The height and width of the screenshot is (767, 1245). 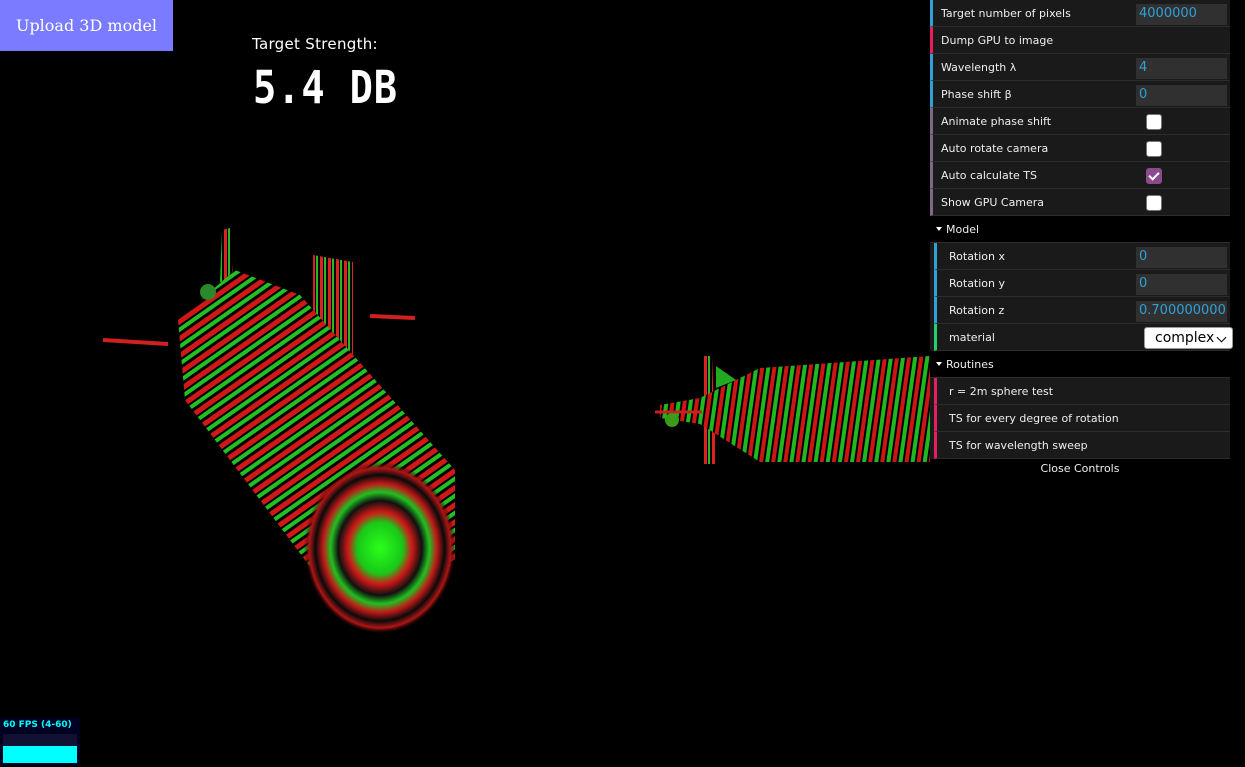 I want to click on animate-phase-checkbox, so click(x=1154, y=122).